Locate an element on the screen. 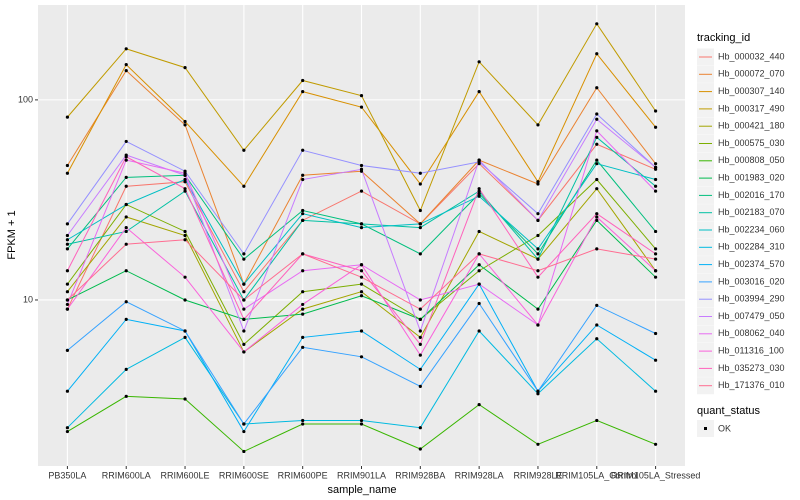 This screenshot has width=800, height=500. x-tick-label: PB350LA is located at coordinates (67, 475).